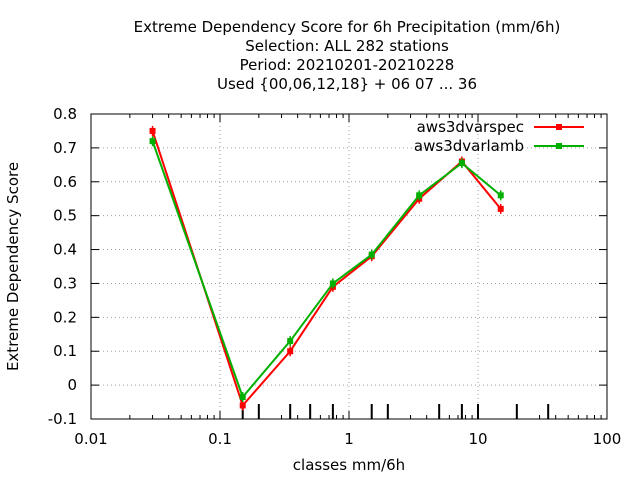 The height and width of the screenshot is (480, 640). Describe the element at coordinates (65, 317) in the screenshot. I see `y-tick-label: 0.2` at that location.